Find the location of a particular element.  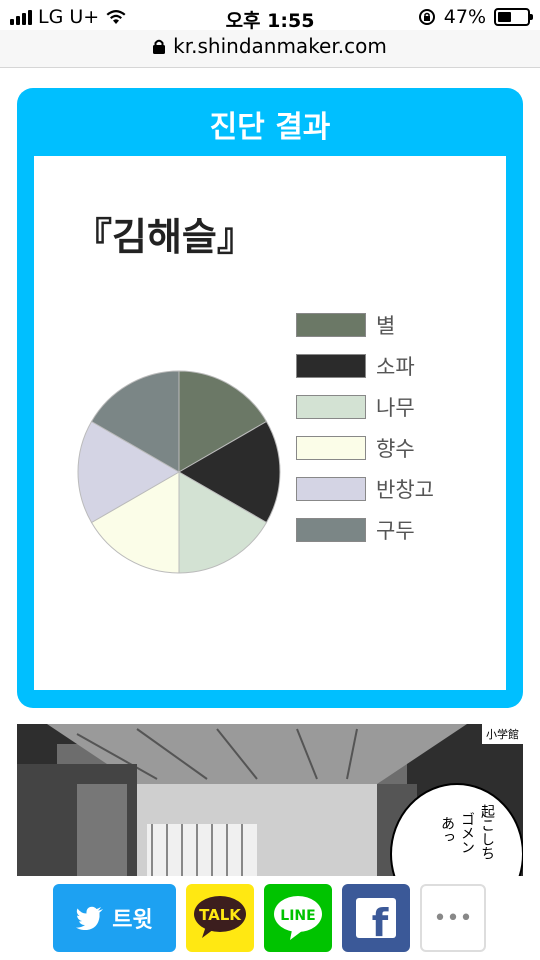

legend-label: 소파 is located at coordinates (395, 366).